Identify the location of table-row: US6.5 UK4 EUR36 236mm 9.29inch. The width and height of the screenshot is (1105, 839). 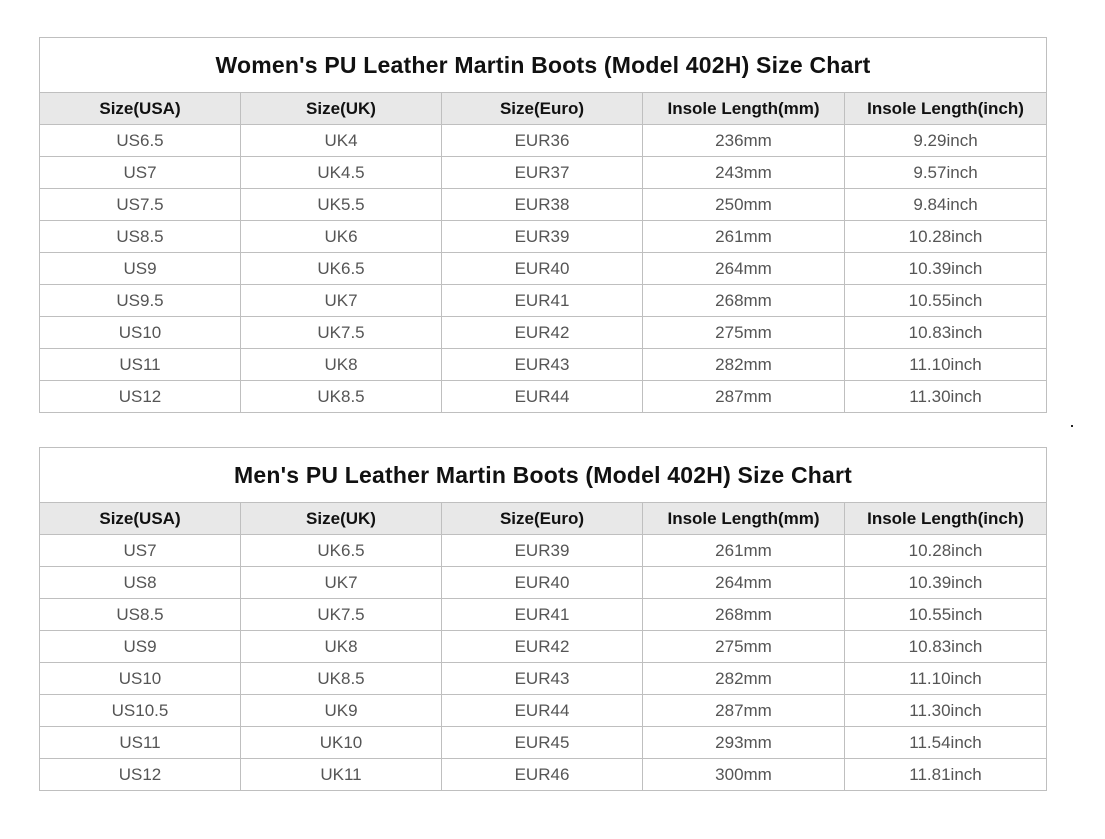
(543, 140).